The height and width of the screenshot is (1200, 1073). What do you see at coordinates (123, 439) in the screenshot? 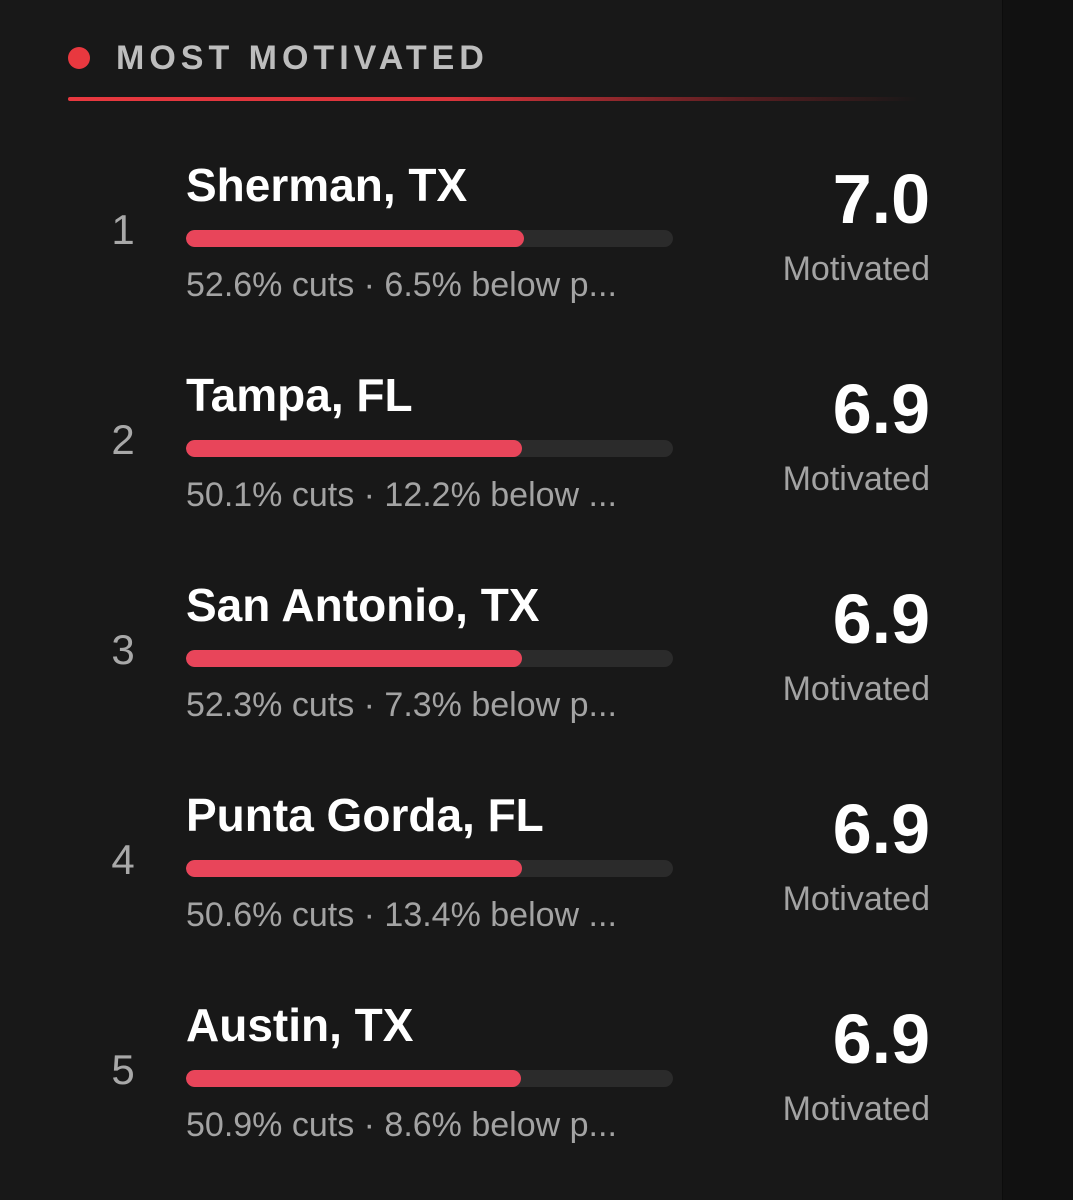
I see `rank-number: 2` at bounding box center [123, 439].